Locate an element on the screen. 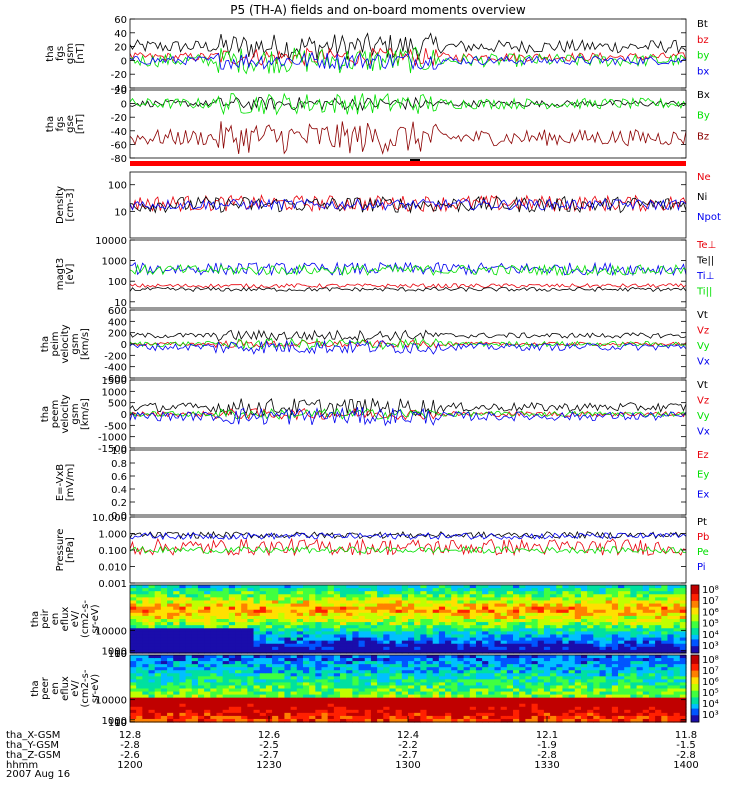 This screenshot has width=750, height=800. y-tick-label: 1000 is located at coordinates (114, 262).